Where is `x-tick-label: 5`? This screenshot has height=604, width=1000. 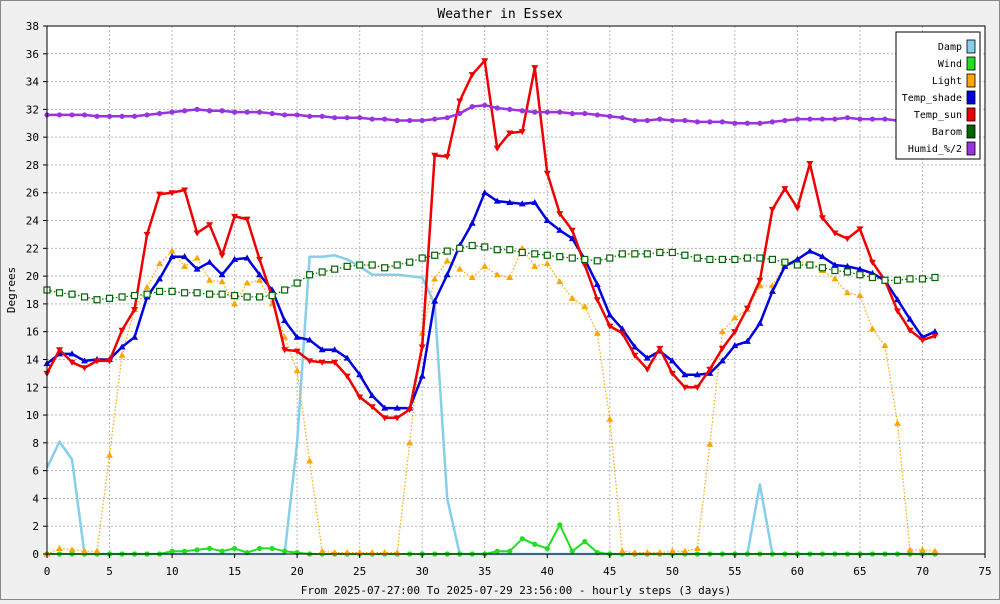
x-tick-label: 5 is located at coordinates (109, 571).